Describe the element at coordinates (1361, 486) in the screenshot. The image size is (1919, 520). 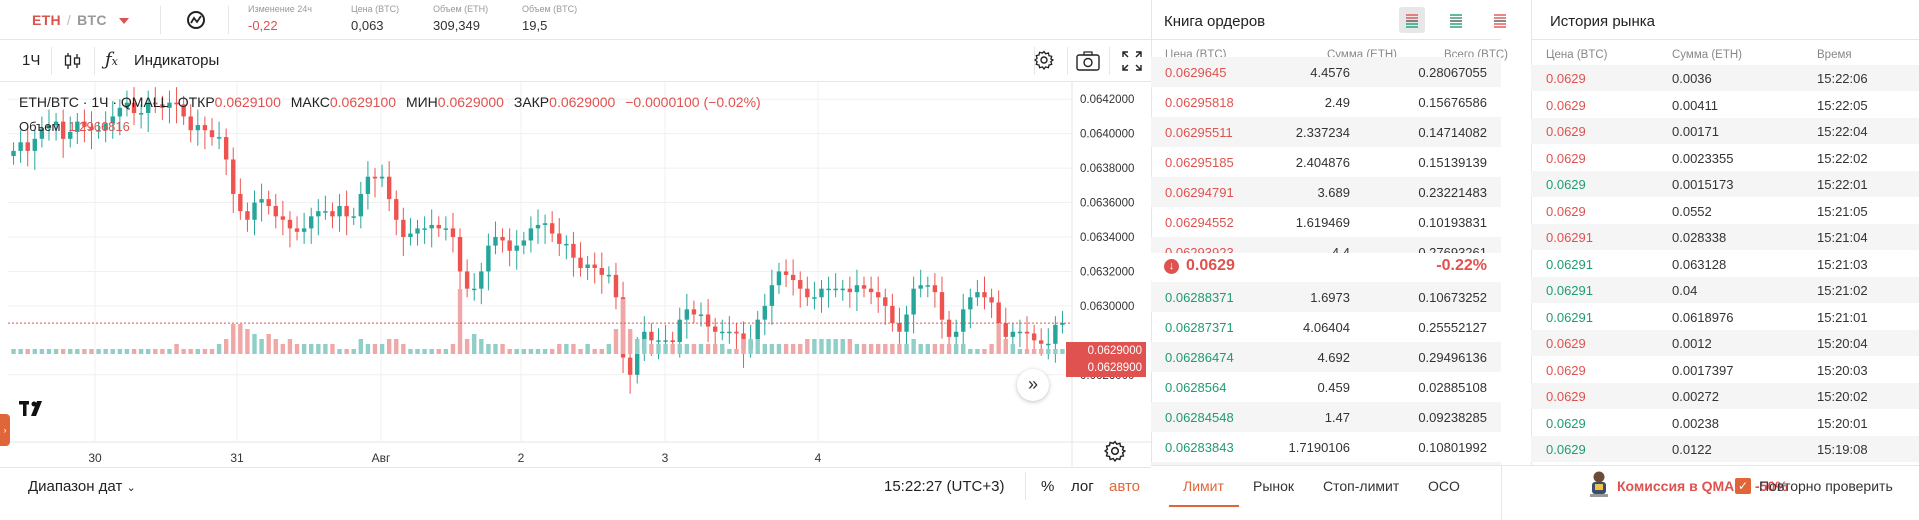
I see `tab-stop-limit: Стоп-лимит` at that location.